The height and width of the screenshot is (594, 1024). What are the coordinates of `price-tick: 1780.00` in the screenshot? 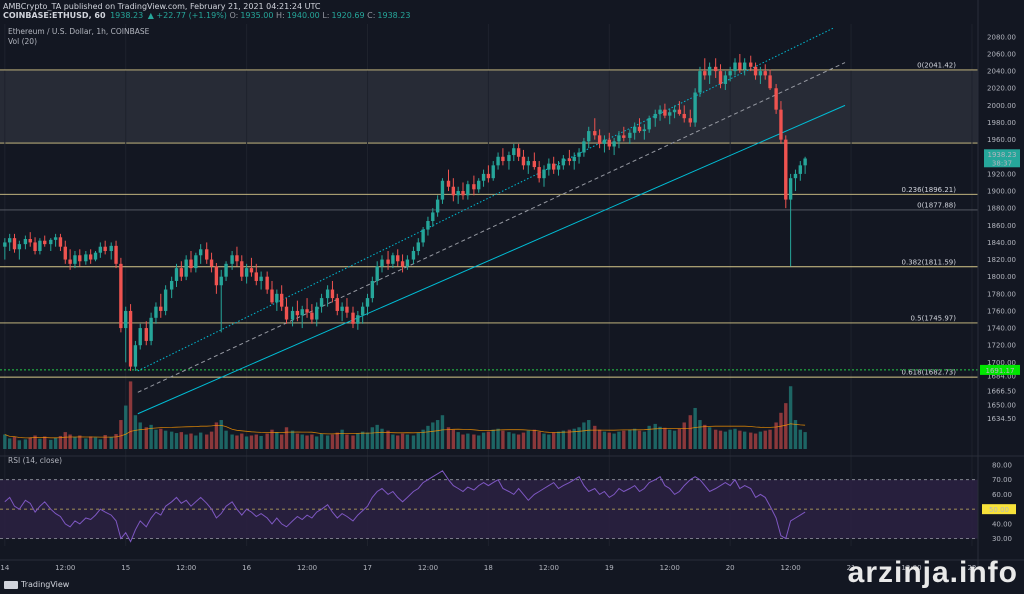 It's located at (1001, 294).